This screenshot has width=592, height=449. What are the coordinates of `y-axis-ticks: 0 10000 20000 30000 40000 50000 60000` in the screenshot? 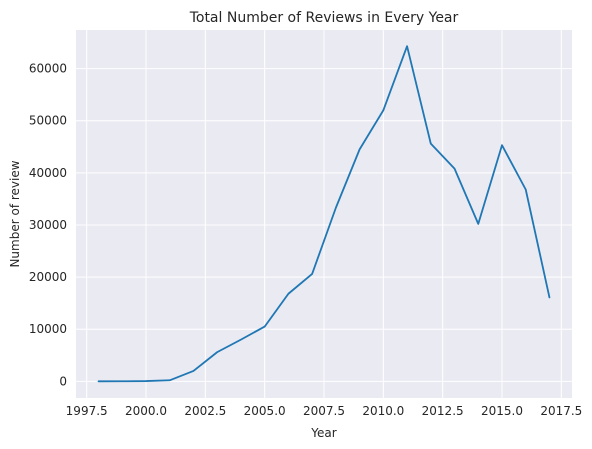 It's located at (48, 225).